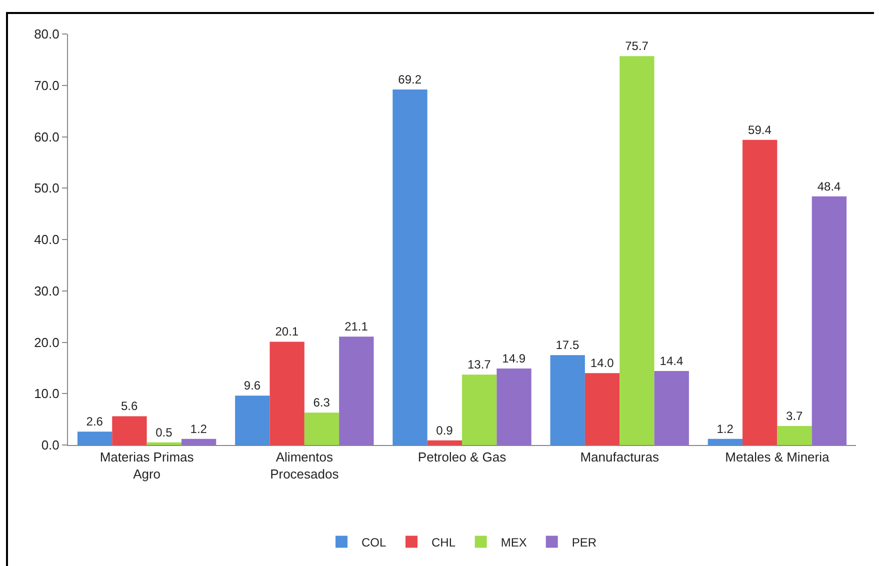 Image resolution: width=879 pixels, height=566 pixels. I want to click on legend-label: MEX, so click(513, 542).